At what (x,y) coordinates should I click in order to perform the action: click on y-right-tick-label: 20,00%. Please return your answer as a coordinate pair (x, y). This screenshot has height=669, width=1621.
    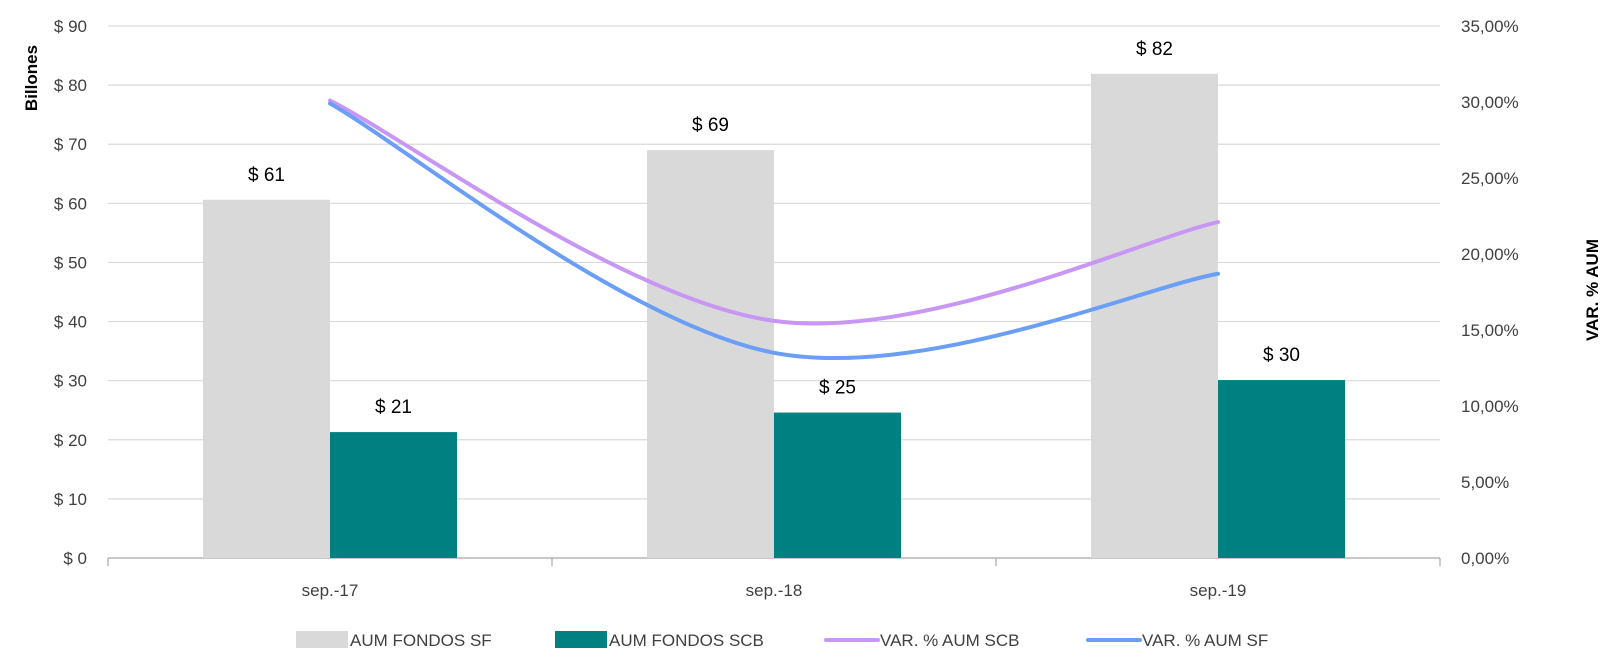
    Looking at the image, I should click on (1490, 254).